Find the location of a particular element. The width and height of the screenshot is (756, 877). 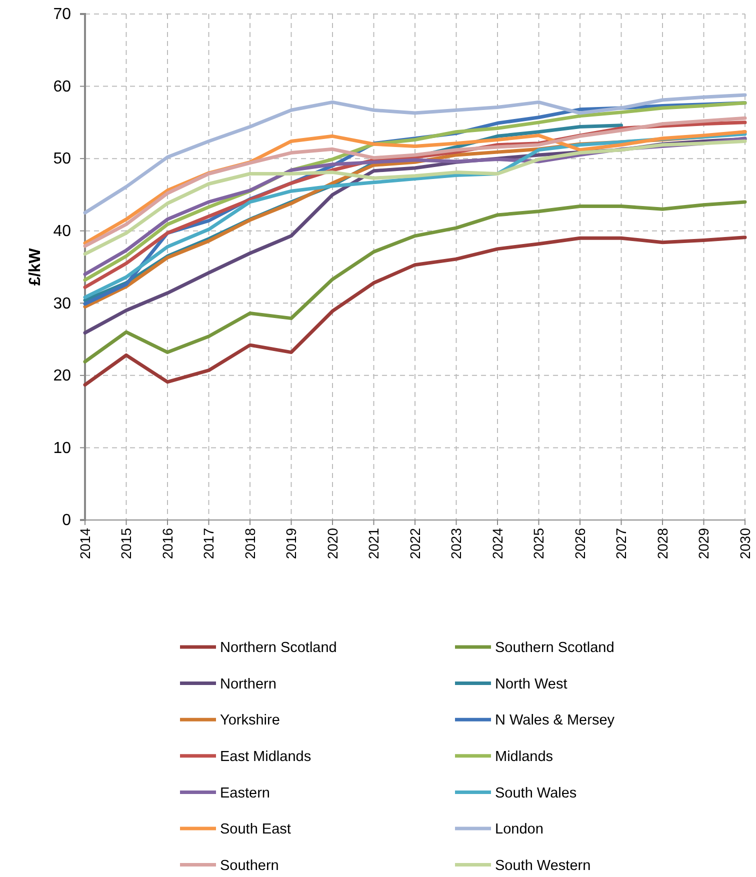

legend-label: Northern Scotland is located at coordinates (278, 648).